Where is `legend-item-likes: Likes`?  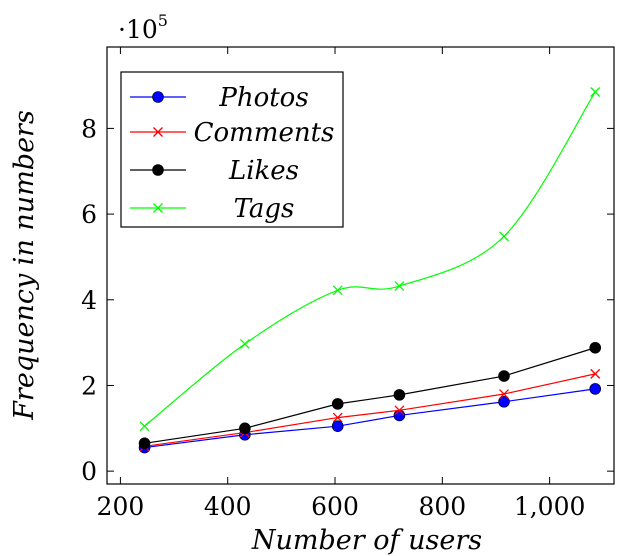 legend-item-likes: Likes is located at coordinates (214, 171).